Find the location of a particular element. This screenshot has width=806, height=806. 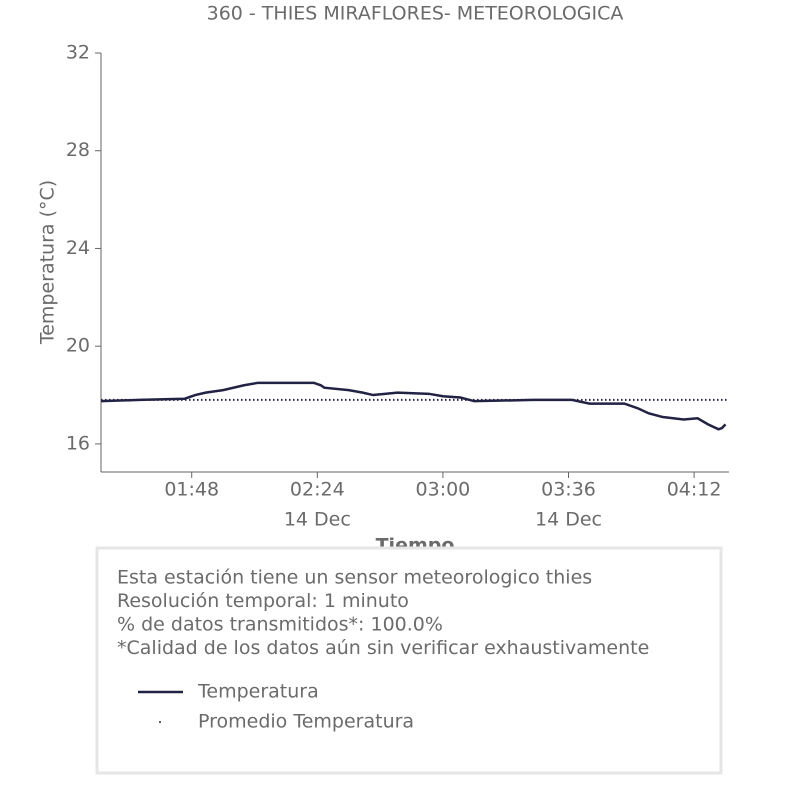

y-tick-label: 24 is located at coordinates (78, 248).